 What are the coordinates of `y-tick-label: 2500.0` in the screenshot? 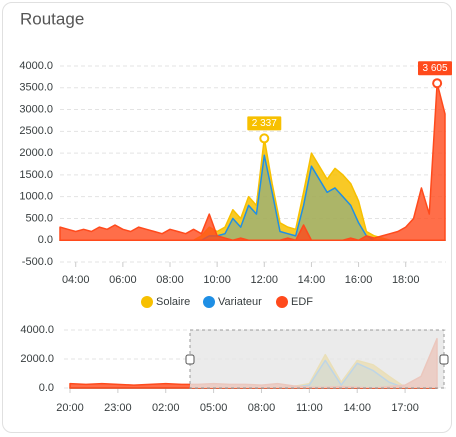 It's located at (36, 131).